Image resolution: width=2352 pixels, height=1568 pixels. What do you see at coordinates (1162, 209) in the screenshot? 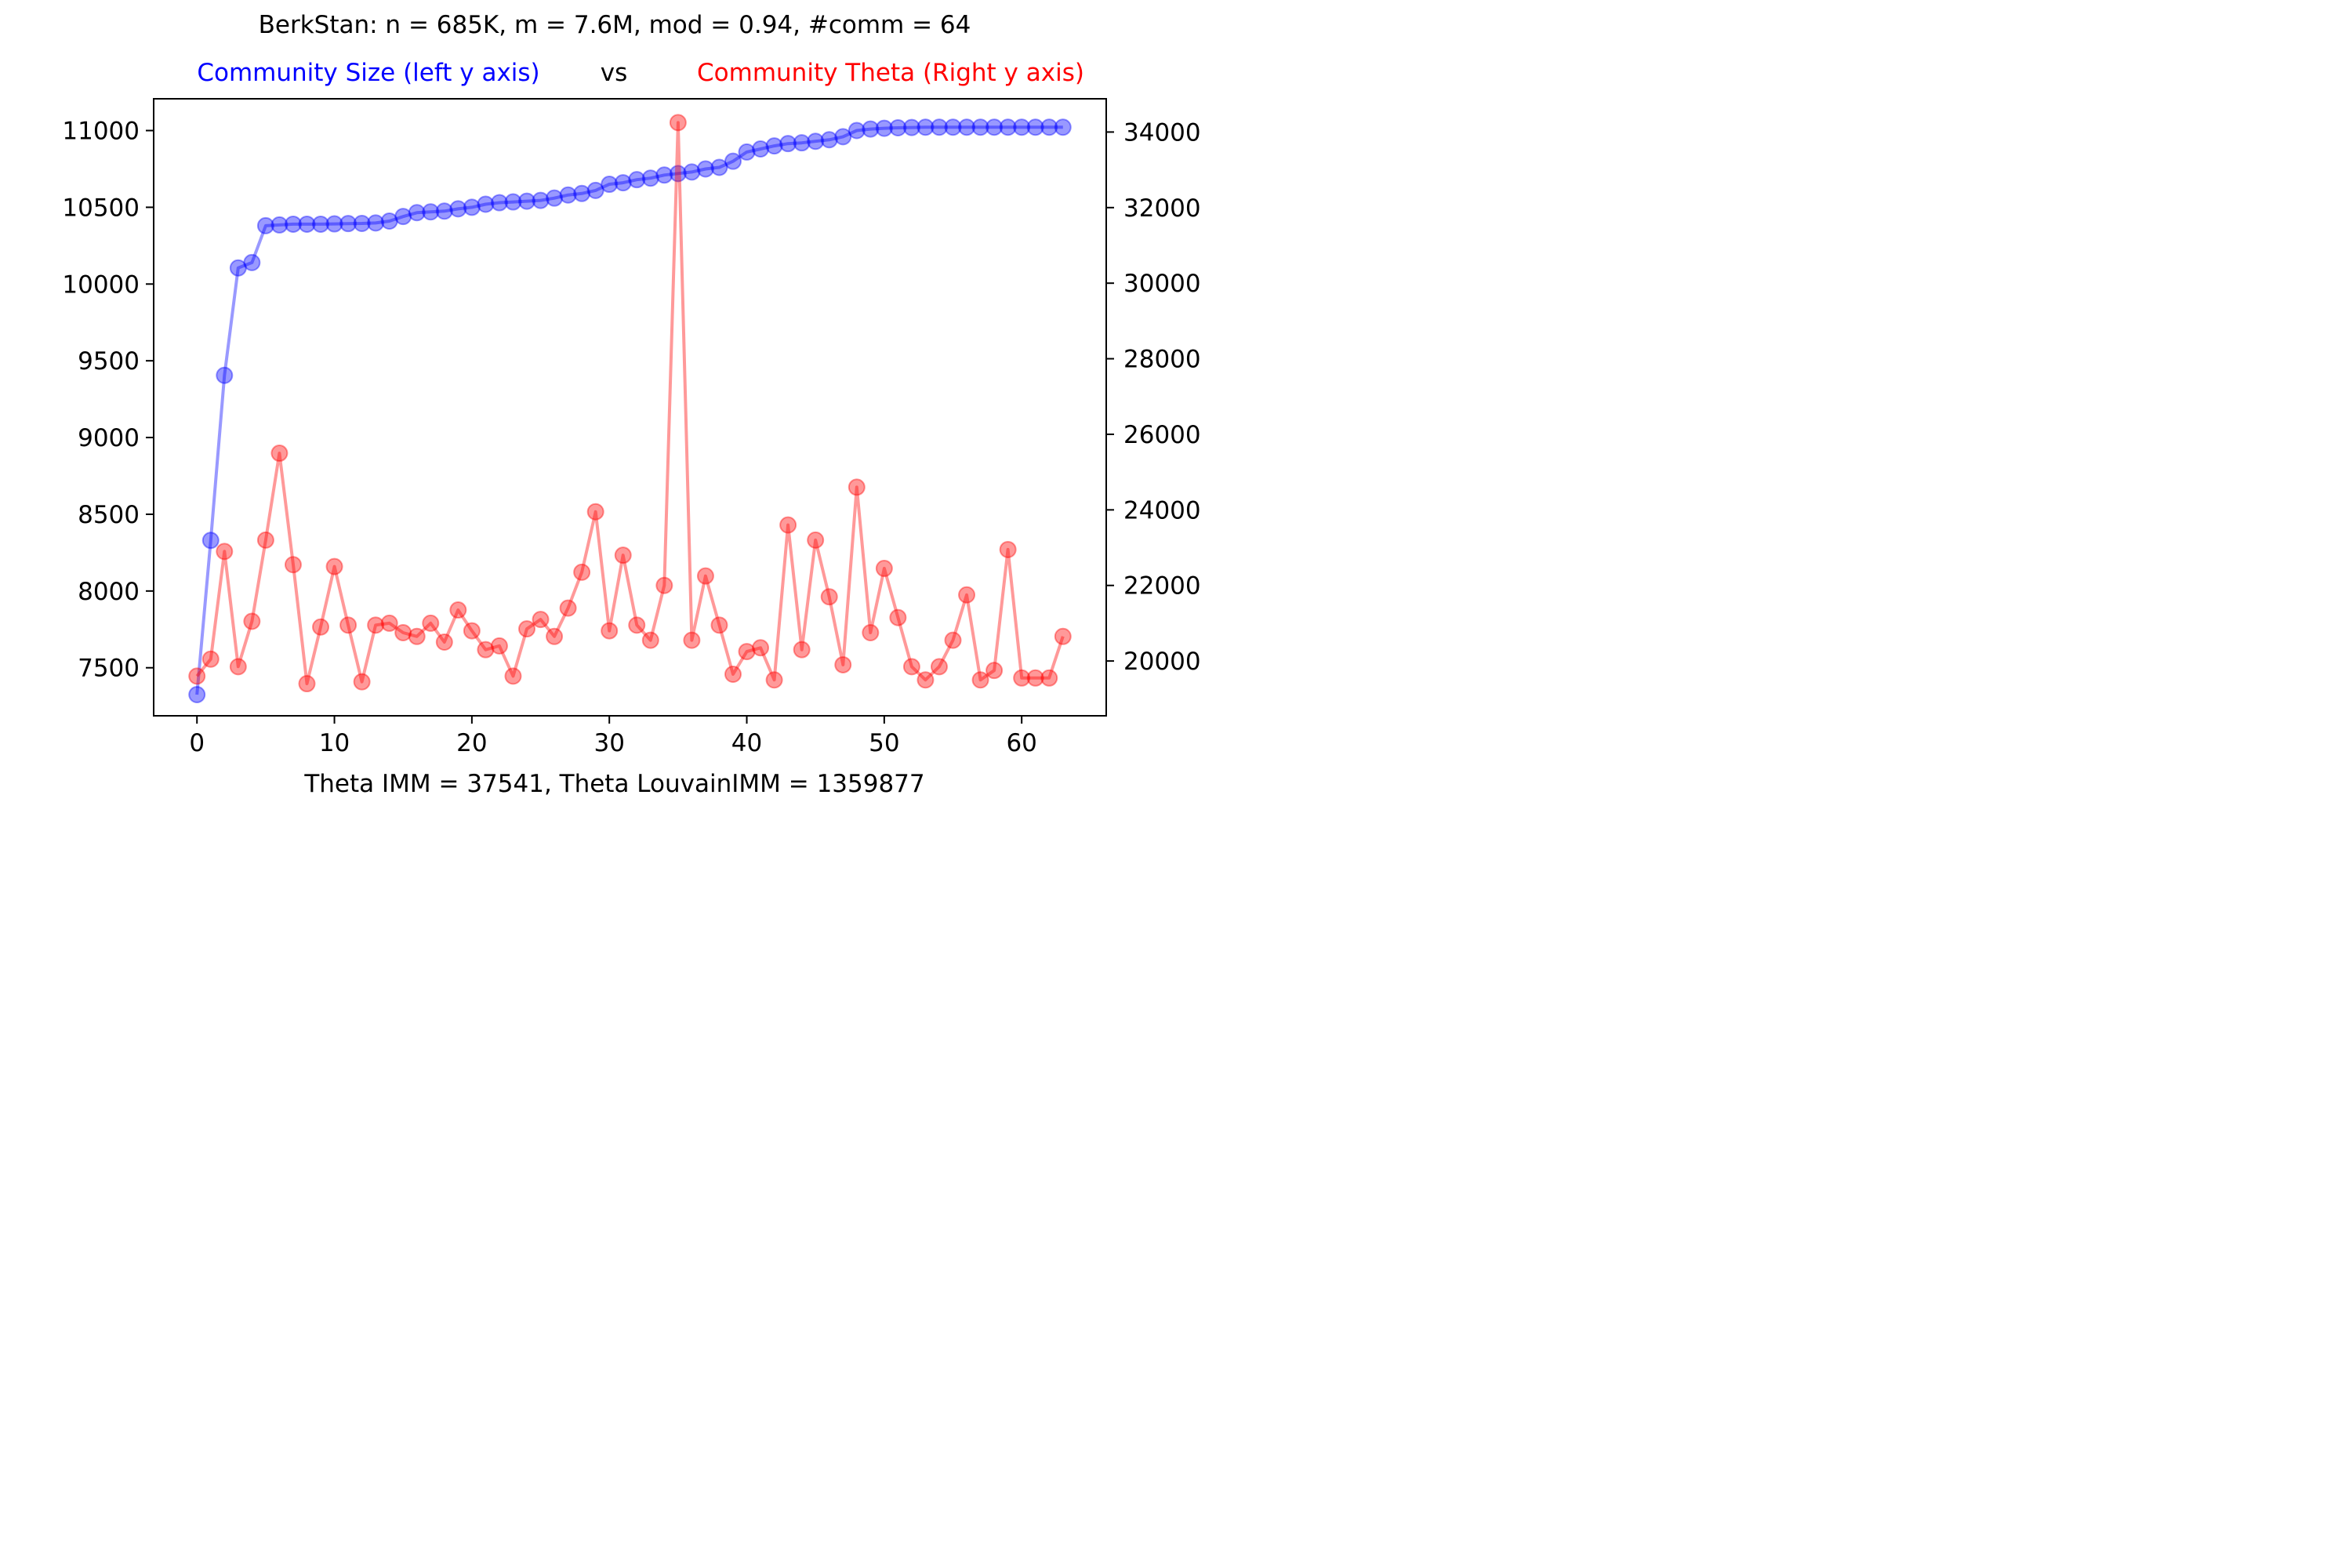
I see `right-y-tick-label: 32000` at bounding box center [1162, 209].